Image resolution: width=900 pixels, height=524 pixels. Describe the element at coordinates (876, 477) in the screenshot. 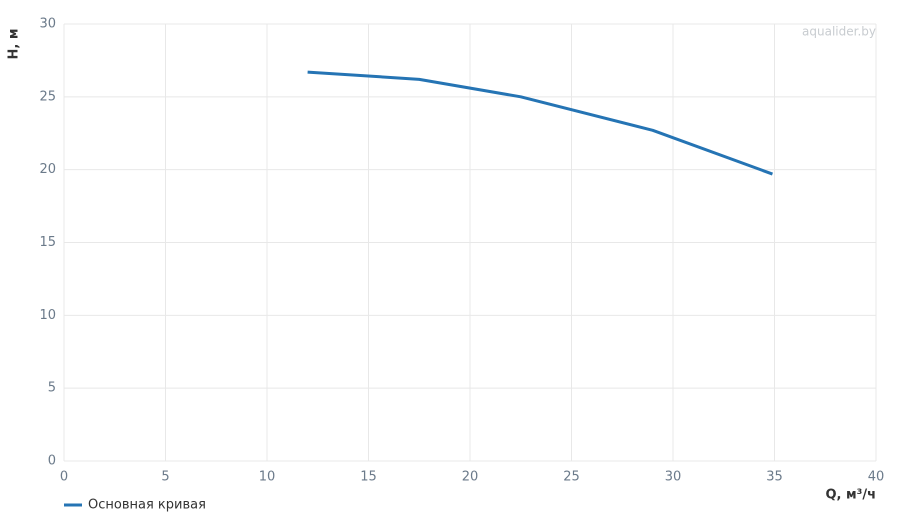

I see `x-tick-label: 40` at that location.